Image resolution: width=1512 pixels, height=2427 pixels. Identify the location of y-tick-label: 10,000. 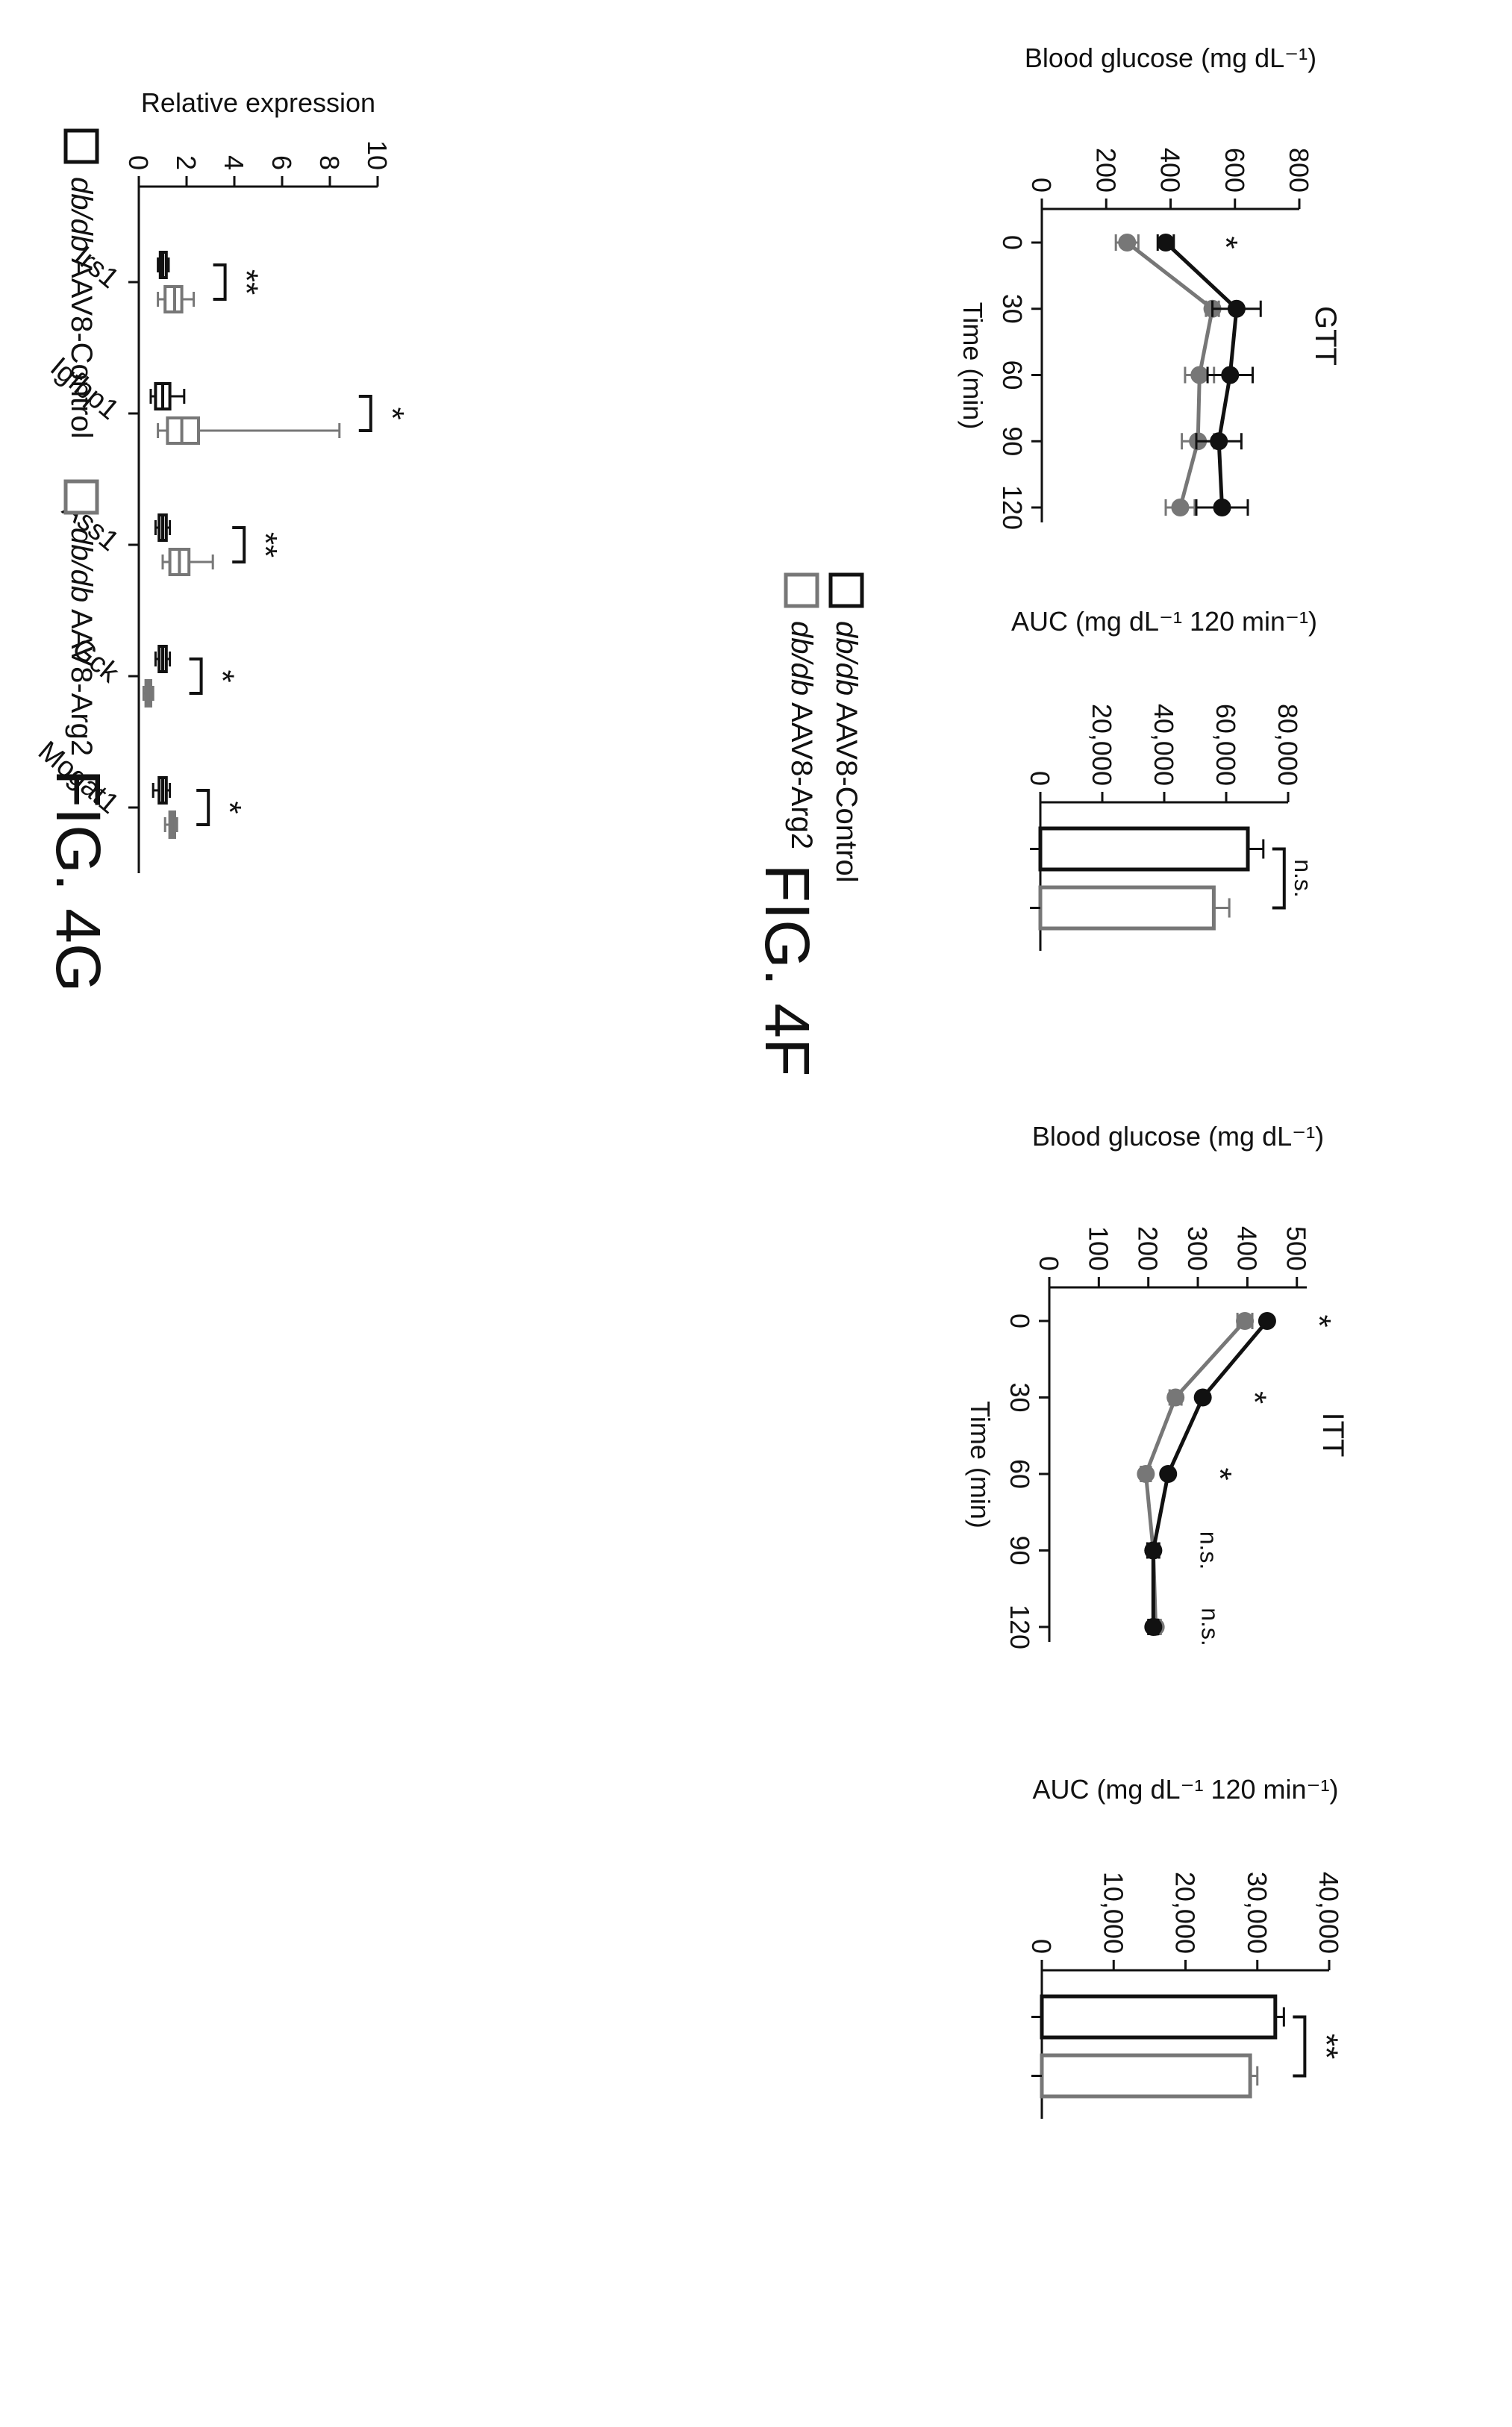
(1113, 1913).